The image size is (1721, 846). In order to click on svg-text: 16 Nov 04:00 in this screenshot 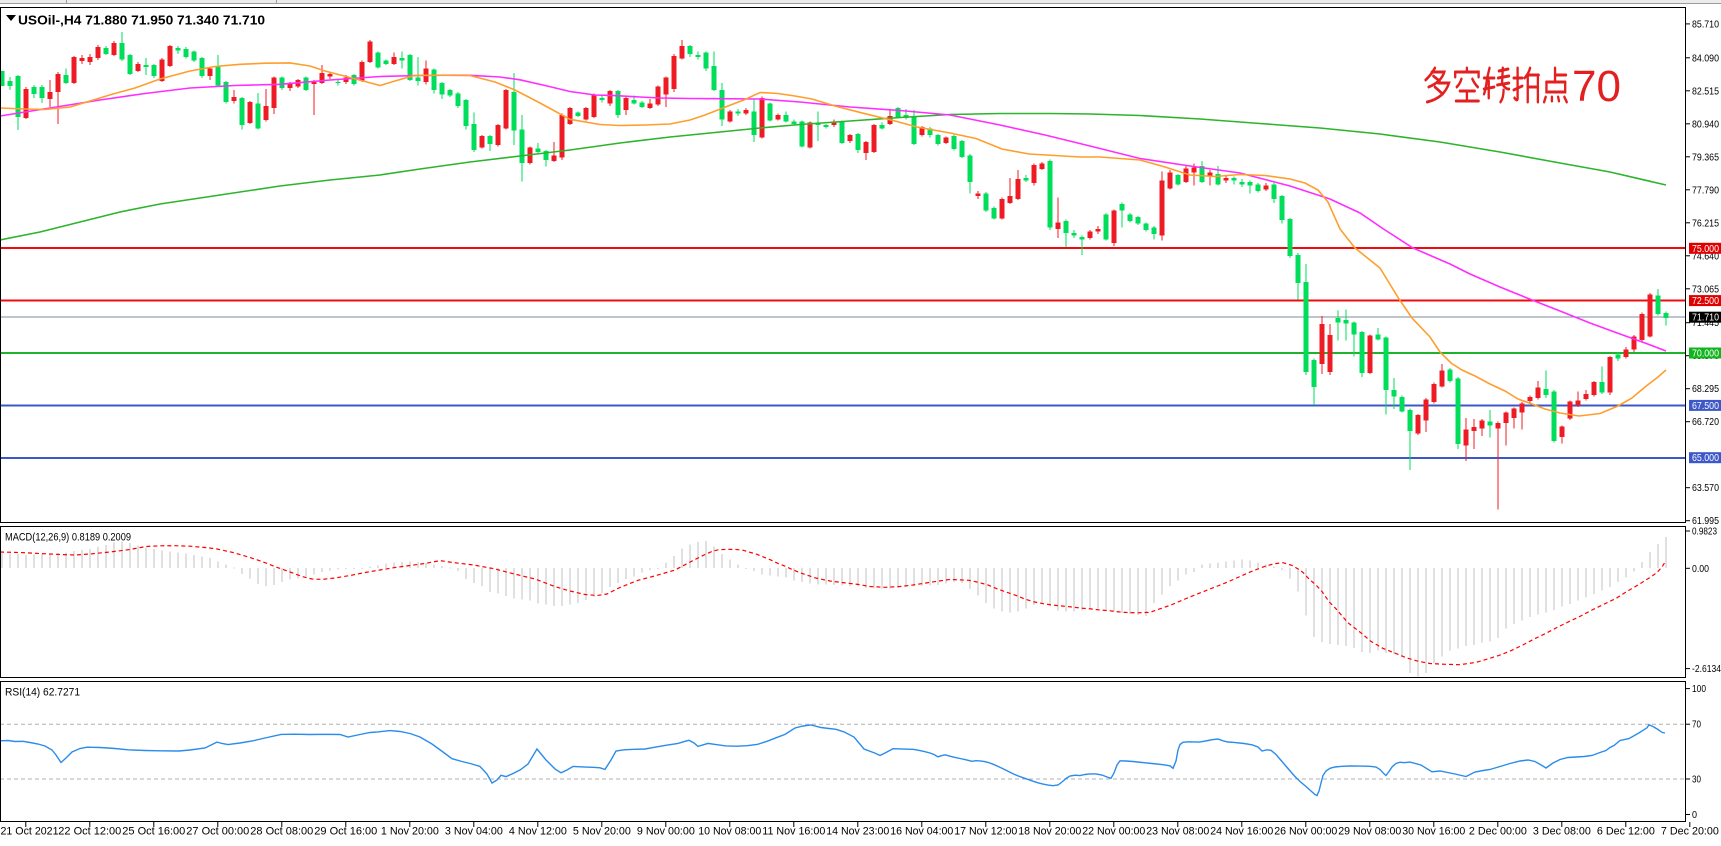, I will do `click(921, 832)`.